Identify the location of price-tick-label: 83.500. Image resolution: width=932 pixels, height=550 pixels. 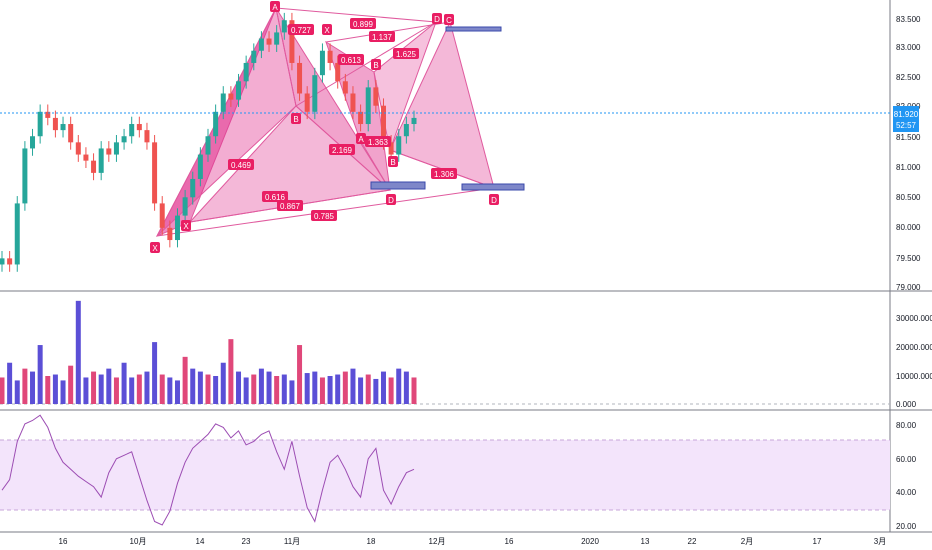
(908, 19).